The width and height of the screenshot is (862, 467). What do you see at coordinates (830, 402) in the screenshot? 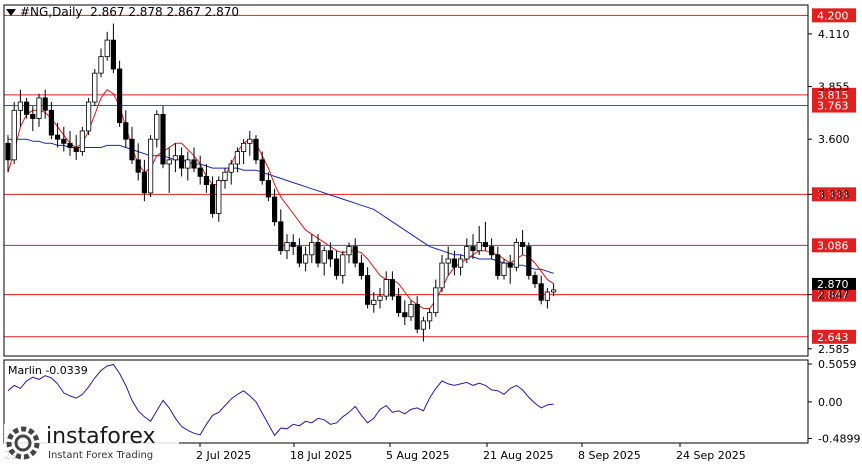
I see `osc-tick-label: 0.00` at bounding box center [830, 402].